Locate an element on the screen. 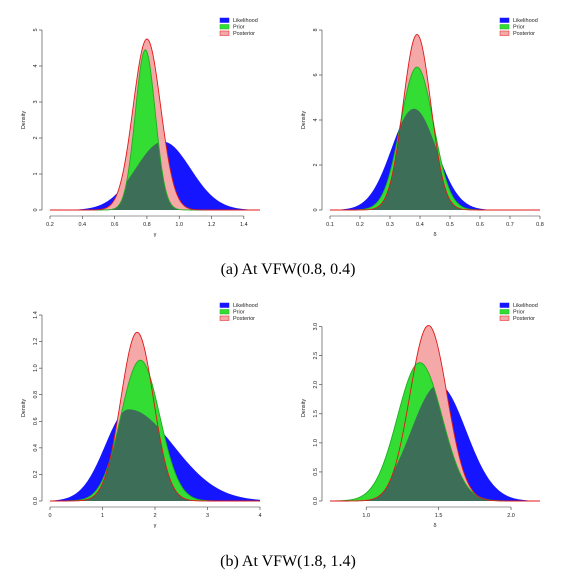  x-tick-label: 1.5 is located at coordinates (439, 516).